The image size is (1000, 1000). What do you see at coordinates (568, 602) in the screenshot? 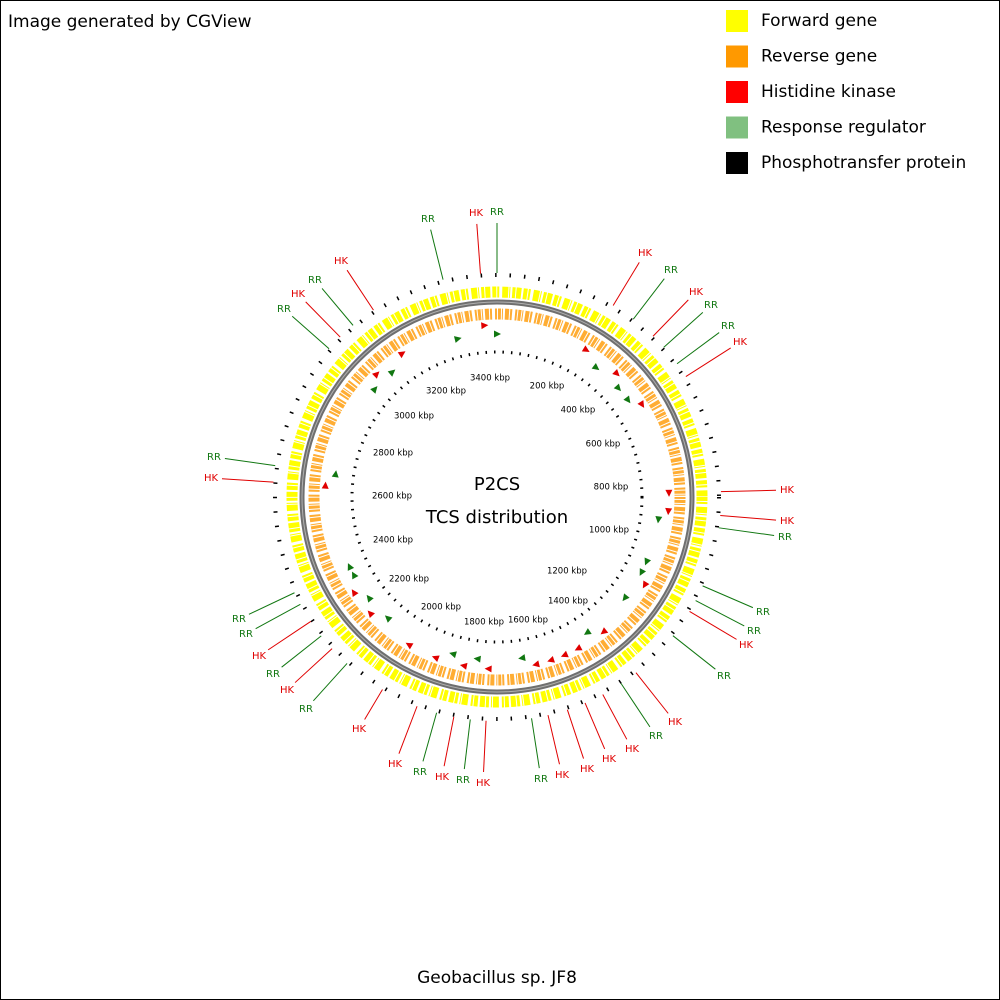
I see `scale-label: 1400 kbp` at bounding box center [568, 602].